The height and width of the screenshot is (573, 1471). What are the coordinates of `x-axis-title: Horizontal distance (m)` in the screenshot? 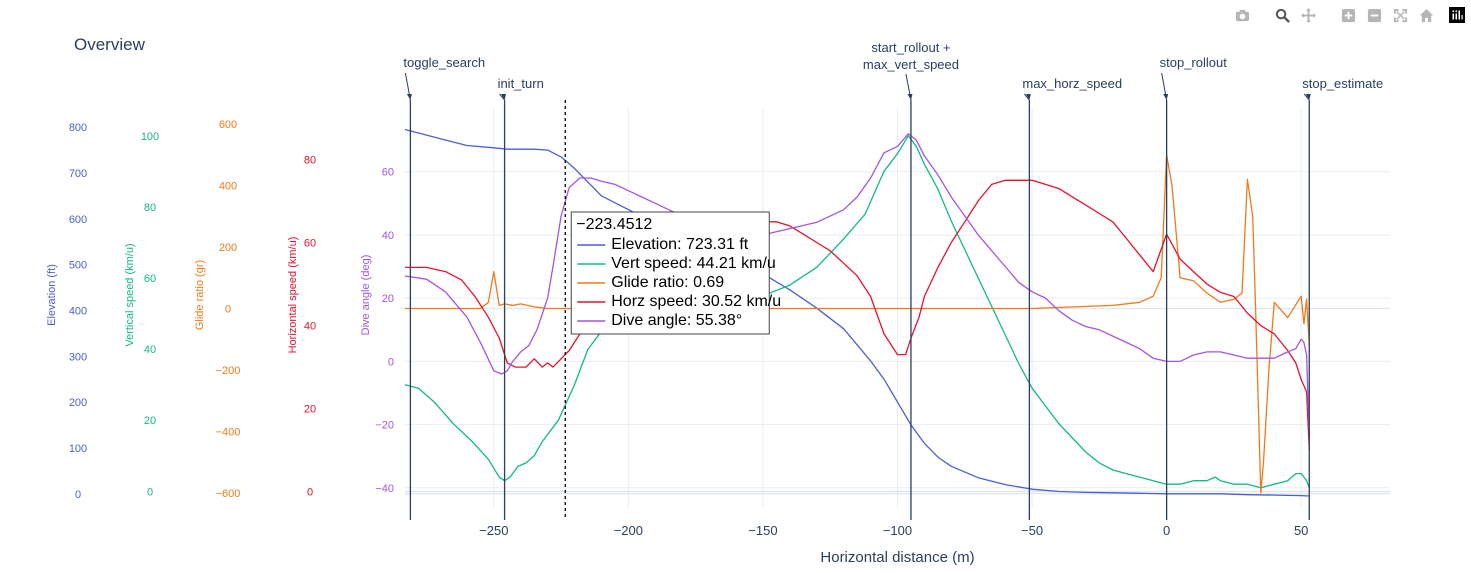 It's located at (897, 557).